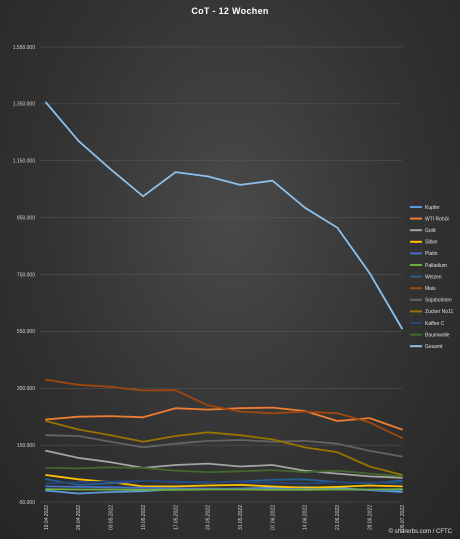 This screenshot has width=460, height=539. What do you see at coordinates (79, 517) in the screenshot?
I see `x-tick-label: 26.04.2022` at bounding box center [79, 517].